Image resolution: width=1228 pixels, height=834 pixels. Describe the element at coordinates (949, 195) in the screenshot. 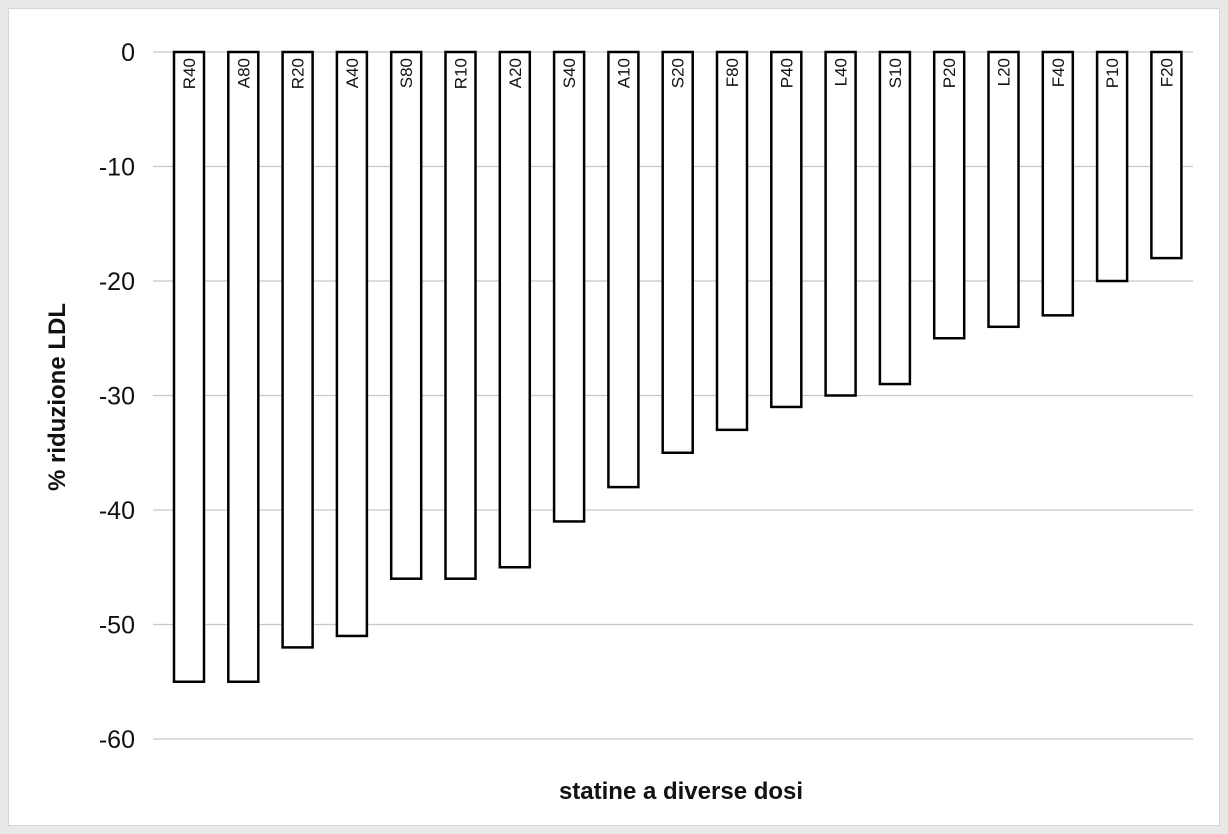

I see `bar-p20` at that location.